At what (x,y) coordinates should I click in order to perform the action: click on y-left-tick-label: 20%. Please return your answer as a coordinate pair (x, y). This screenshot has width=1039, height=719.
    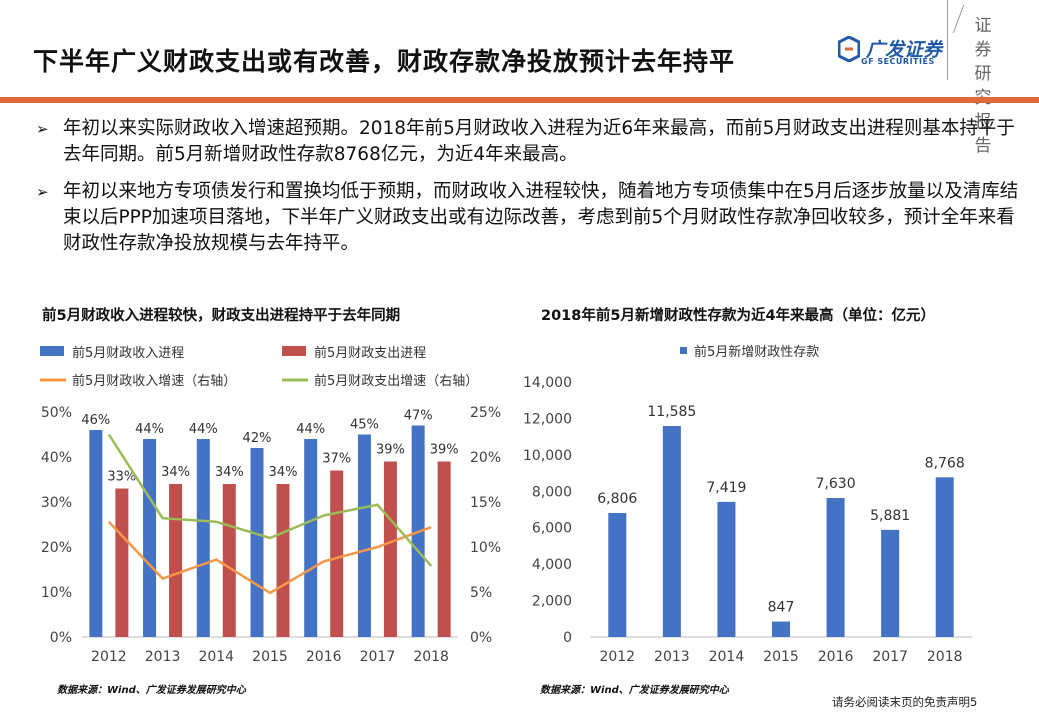
    Looking at the image, I should click on (56, 548).